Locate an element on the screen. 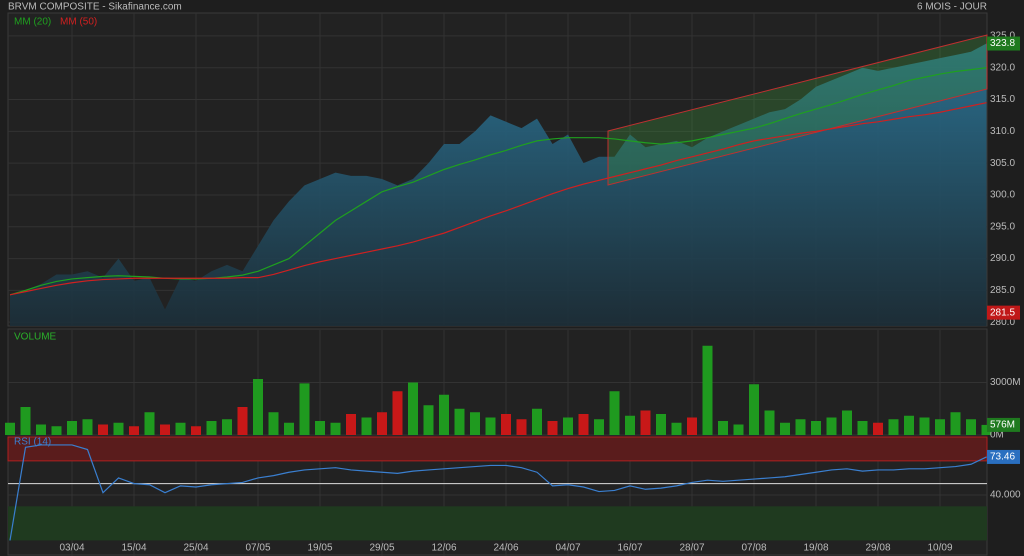 The height and width of the screenshot is (556, 1024). legend-entry: MM (50) is located at coordinates (78, 22).